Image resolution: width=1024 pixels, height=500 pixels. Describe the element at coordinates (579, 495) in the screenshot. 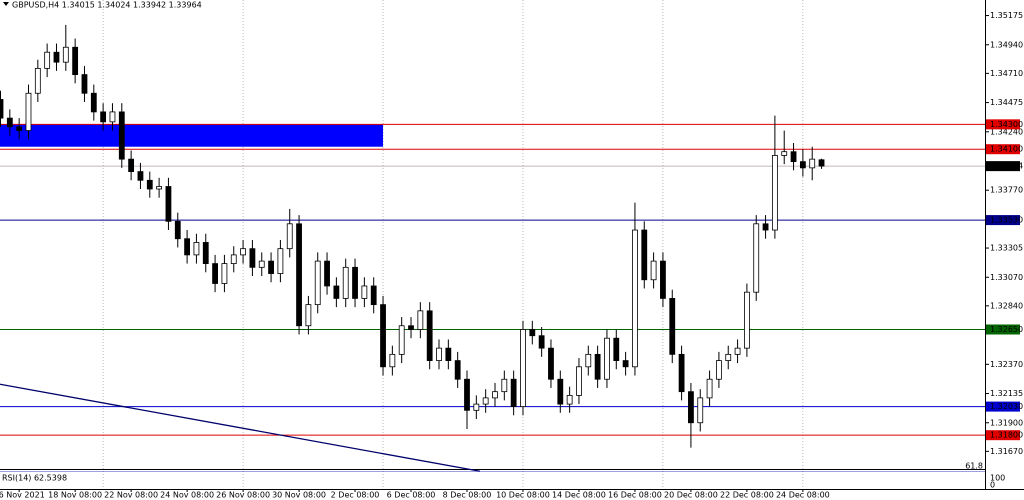

I see `x-tick-label: 14 Dec 08:00` at that location.